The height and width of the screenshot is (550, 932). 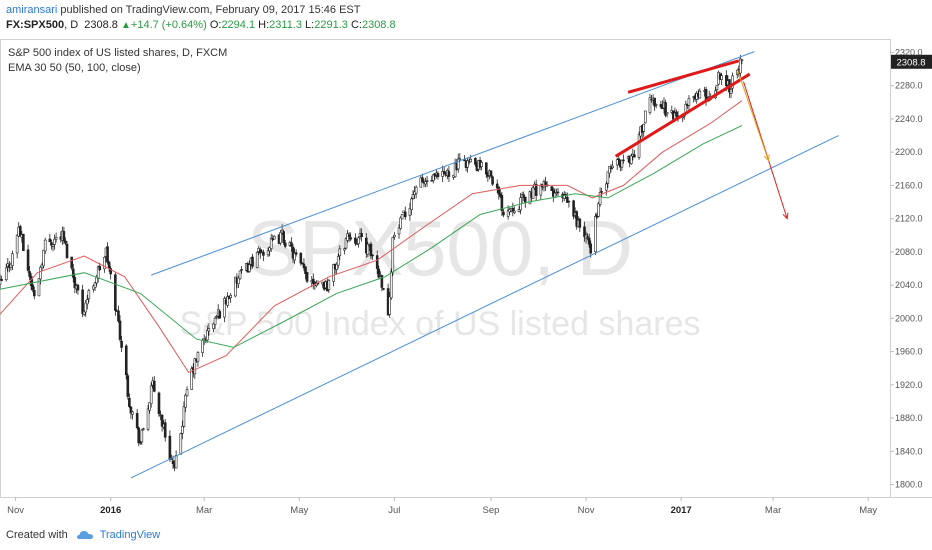 I want to click on arrow-orange, so click(x=752, y=114).